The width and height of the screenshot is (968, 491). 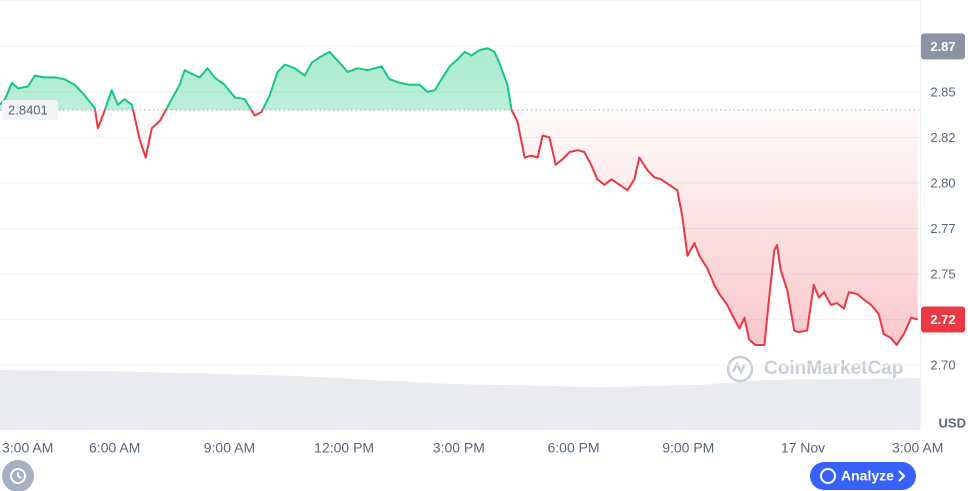 I want to click on y-tick-label: 2.72, so click(x=942, y=319).